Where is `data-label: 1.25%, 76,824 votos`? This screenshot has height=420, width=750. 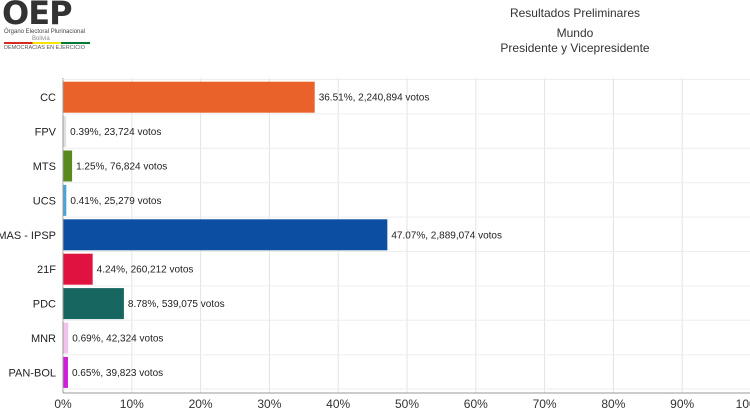 data-label: 1.25%, 76,824 votos is located at coordinates (121, 167).